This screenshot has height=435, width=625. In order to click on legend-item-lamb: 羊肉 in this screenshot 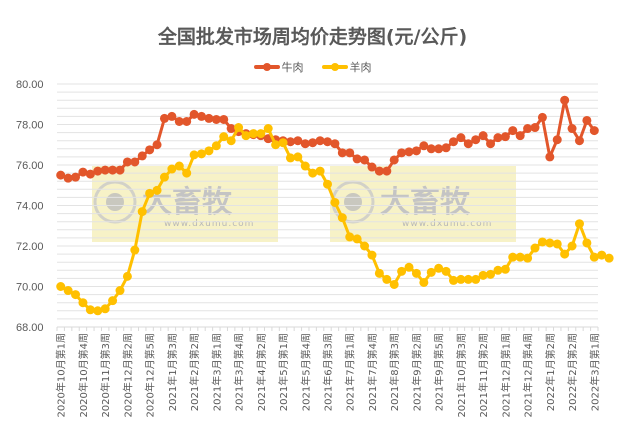, I will do `click(346, 67)`.